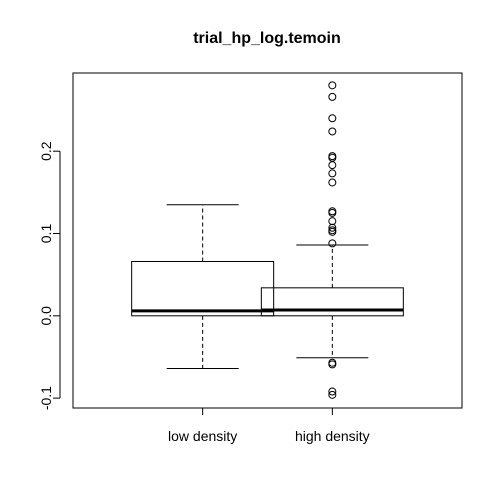 The width and height of the screenshot is (500, 500). What do you see at coordinates (46, 151) in the screenshot?
I see `y-tick-label: 0.2` at bounding box center [46, 151].